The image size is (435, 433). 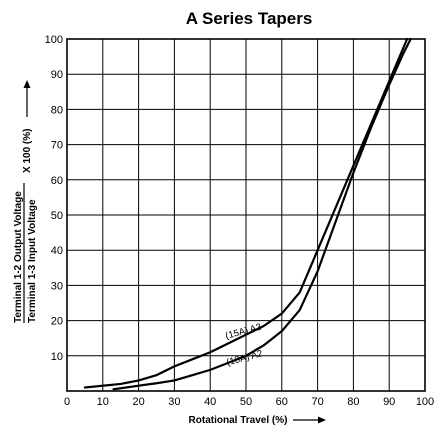 I want to click on x-tick-label: 100, so click(x=425, y=402).